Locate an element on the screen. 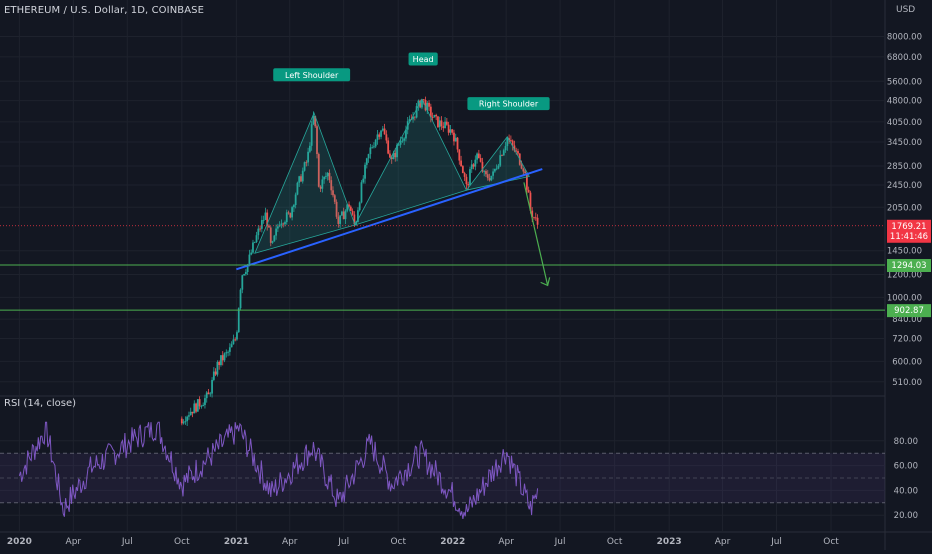 The image size is (932, 554). price-tick-label: 3450.00 is located at coordinates (904, 143).